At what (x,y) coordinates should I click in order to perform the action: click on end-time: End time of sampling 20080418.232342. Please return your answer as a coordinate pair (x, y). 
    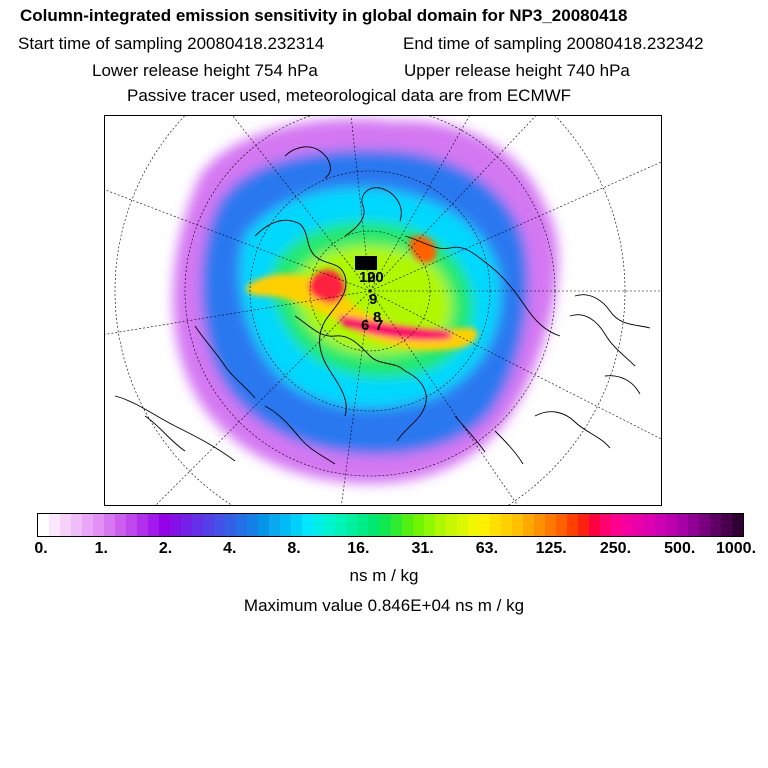
    Looking at the image, I should click on (553, 43).